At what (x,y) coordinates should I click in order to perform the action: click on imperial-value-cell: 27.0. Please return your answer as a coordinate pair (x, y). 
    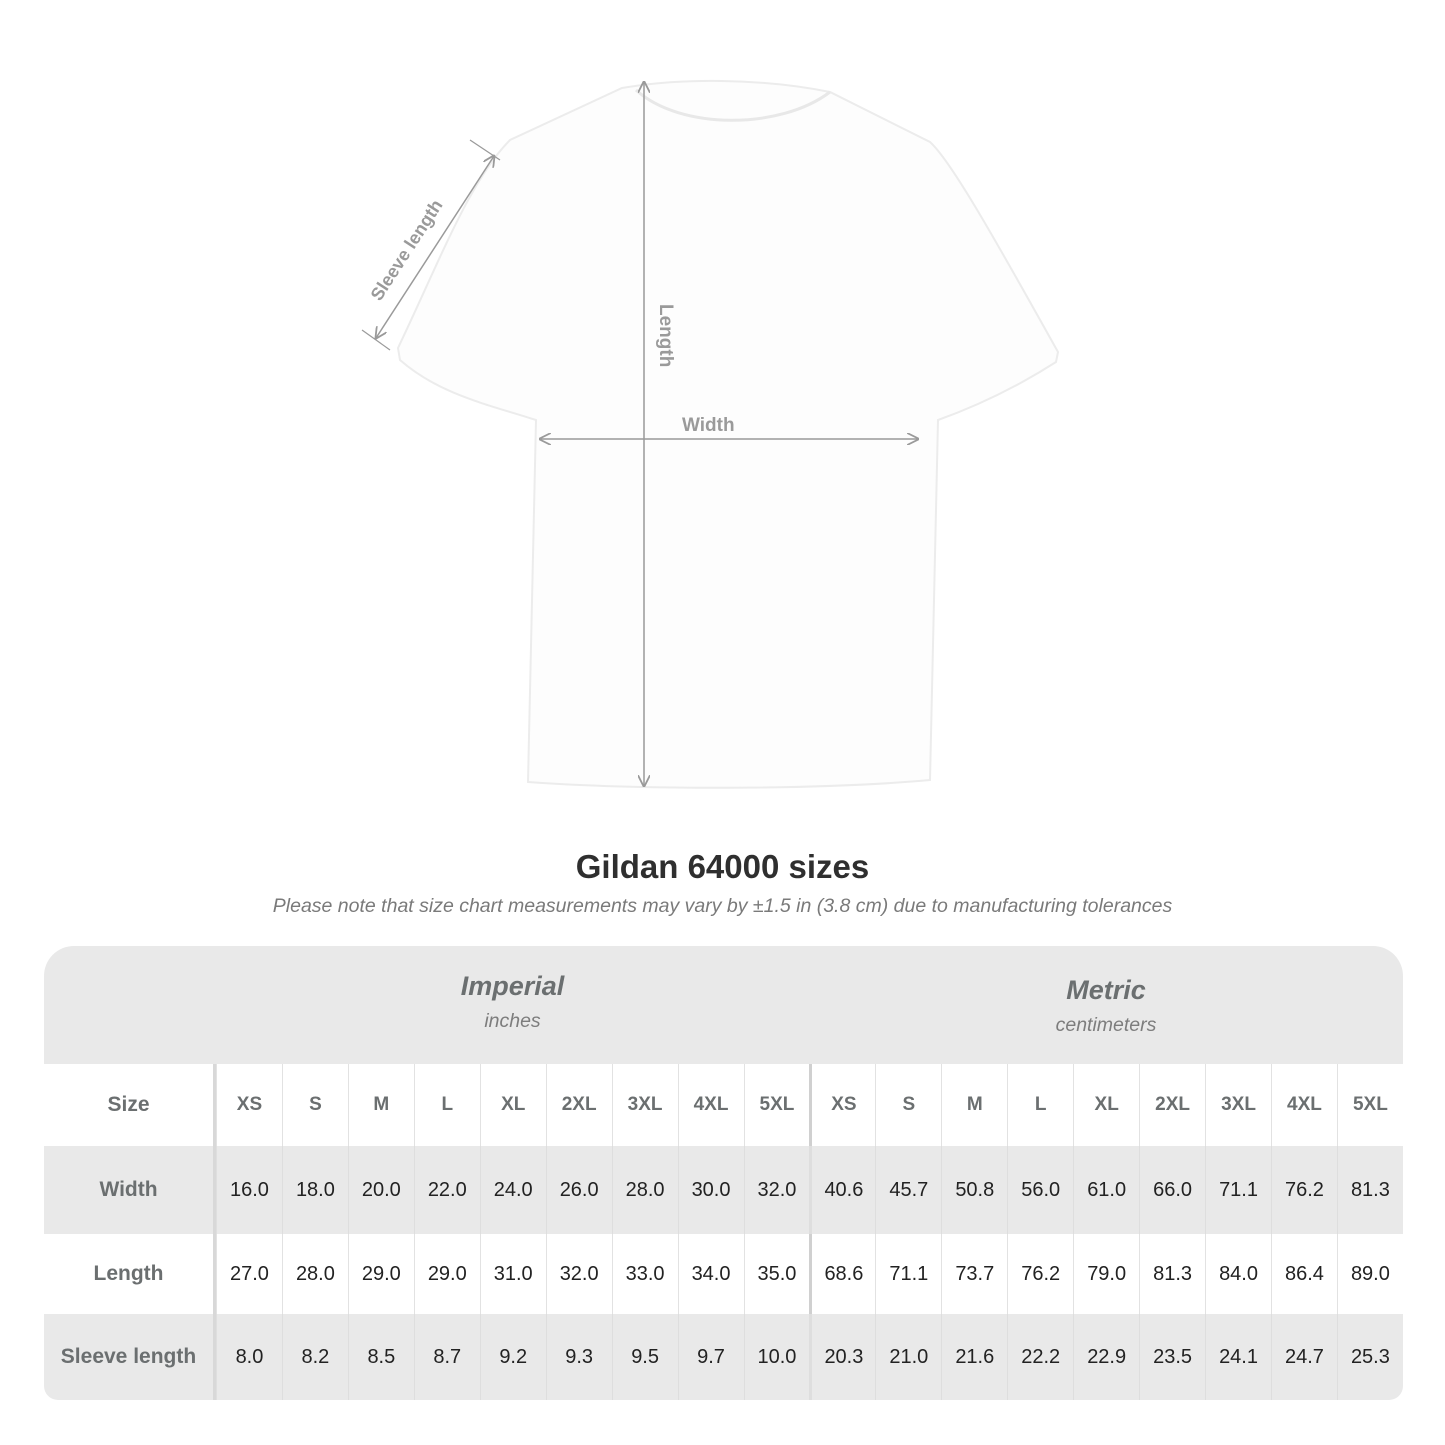
    Looking at the image, I should click on (249, 1274).